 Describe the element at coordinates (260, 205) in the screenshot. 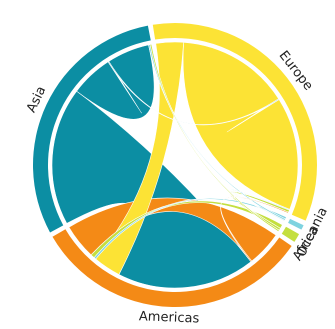

I see `ribbon-oceania-to-europe` at that location.